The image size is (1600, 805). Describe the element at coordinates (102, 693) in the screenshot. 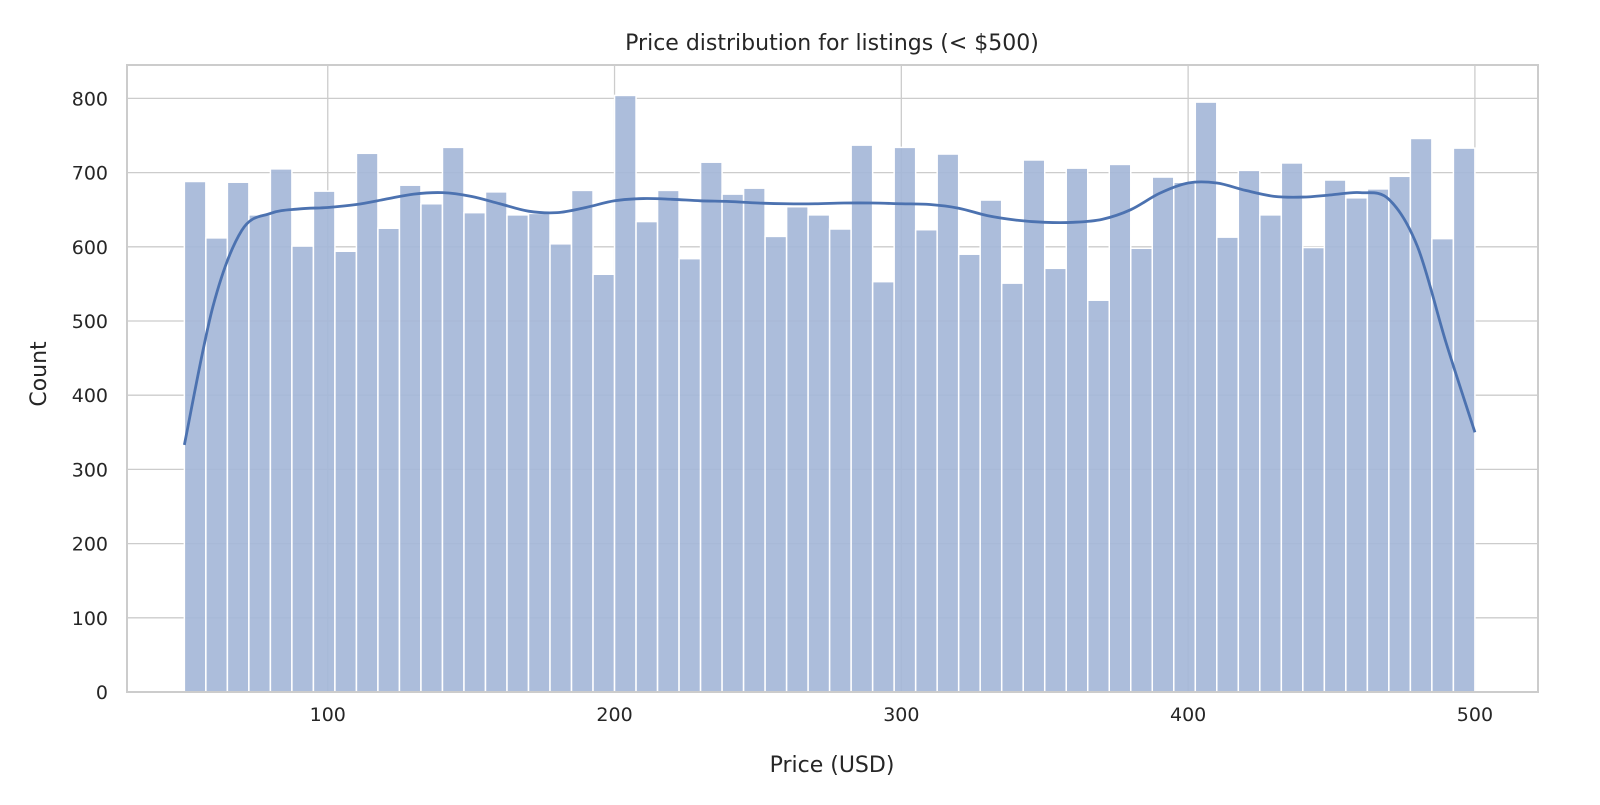

I see `y-tick-label: 0` at that location.